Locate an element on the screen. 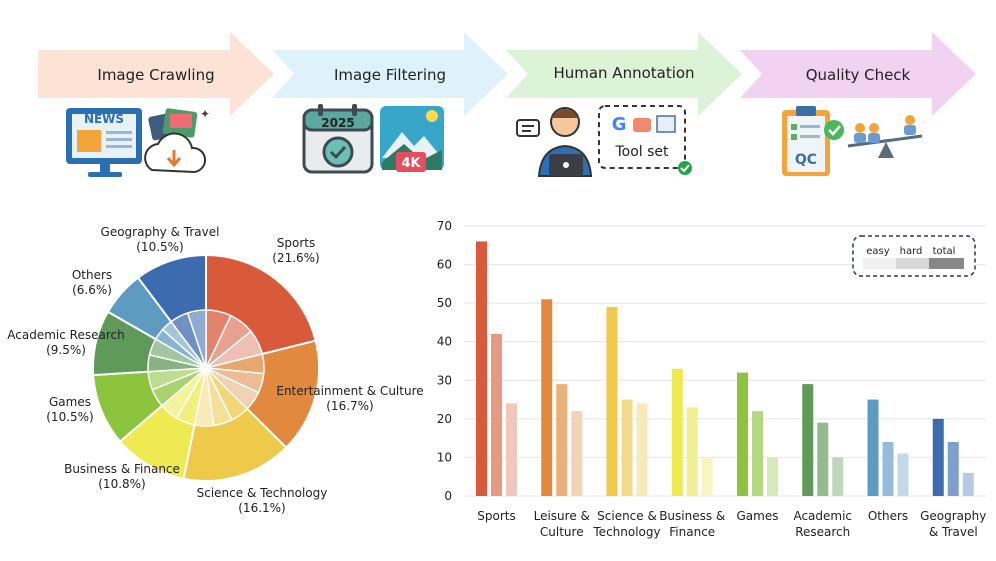  stage-label: Human Annotation is located at coordinates (624, 73).